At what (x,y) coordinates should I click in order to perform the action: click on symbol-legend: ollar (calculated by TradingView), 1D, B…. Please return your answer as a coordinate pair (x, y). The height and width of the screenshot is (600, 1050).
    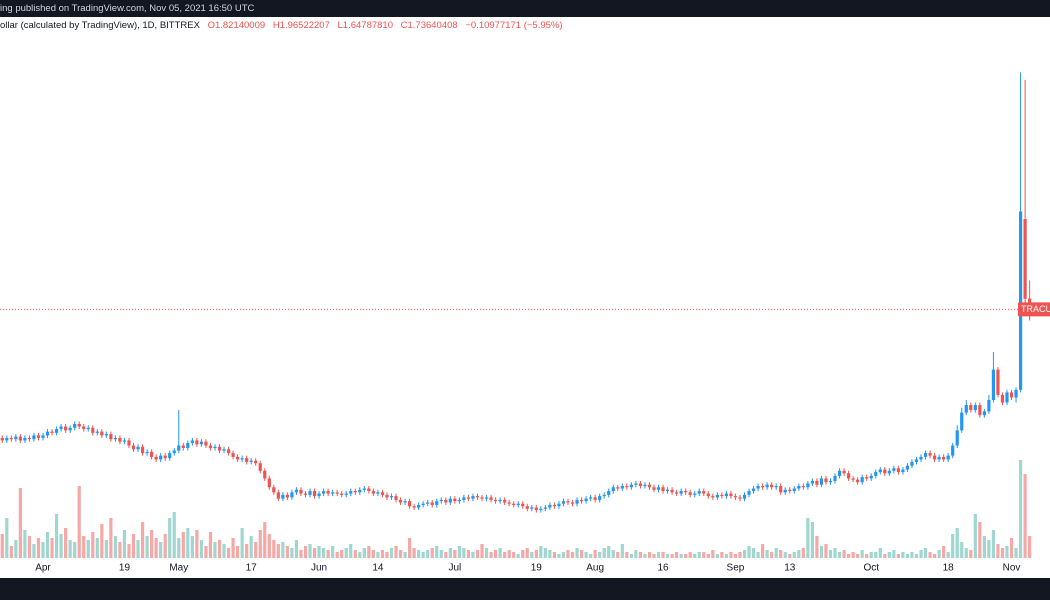
    Looking at the image, I should click on (281, 25).